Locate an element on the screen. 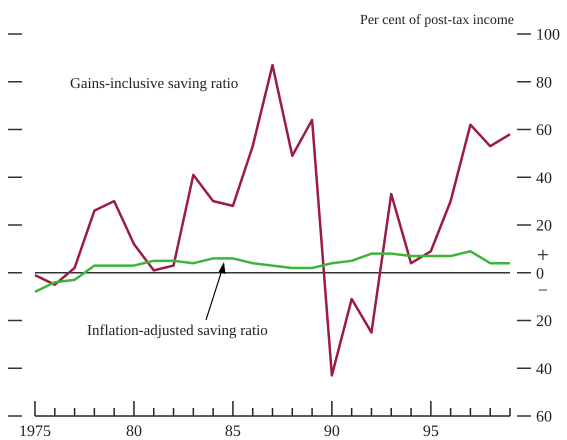  series-label: Gains-inclusive saving ratio is located at coordinates (154, 84).